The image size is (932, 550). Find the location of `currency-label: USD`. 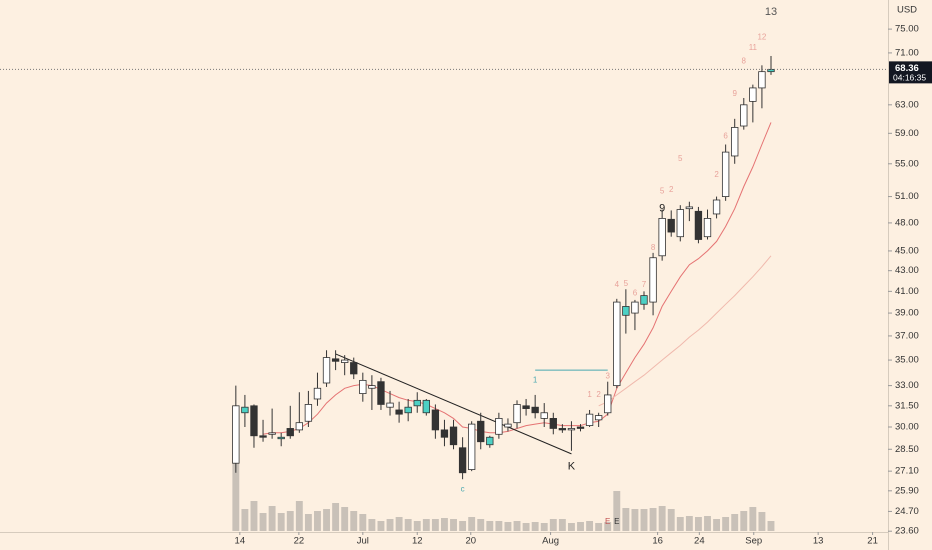

currency-label: USD is located at coordinates (907, 10).